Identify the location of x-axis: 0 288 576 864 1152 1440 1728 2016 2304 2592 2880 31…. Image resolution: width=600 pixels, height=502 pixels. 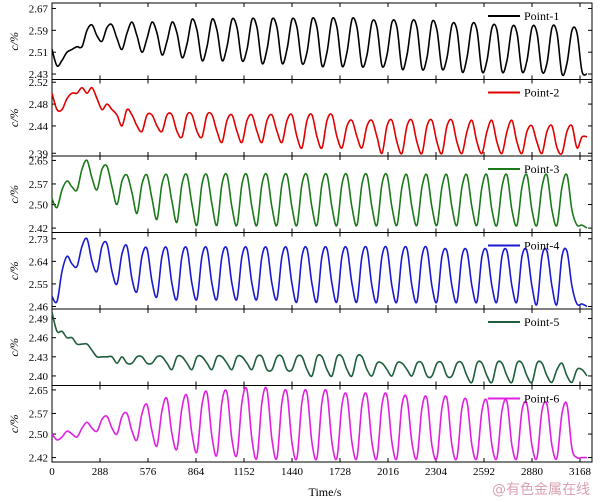
(320, 472).